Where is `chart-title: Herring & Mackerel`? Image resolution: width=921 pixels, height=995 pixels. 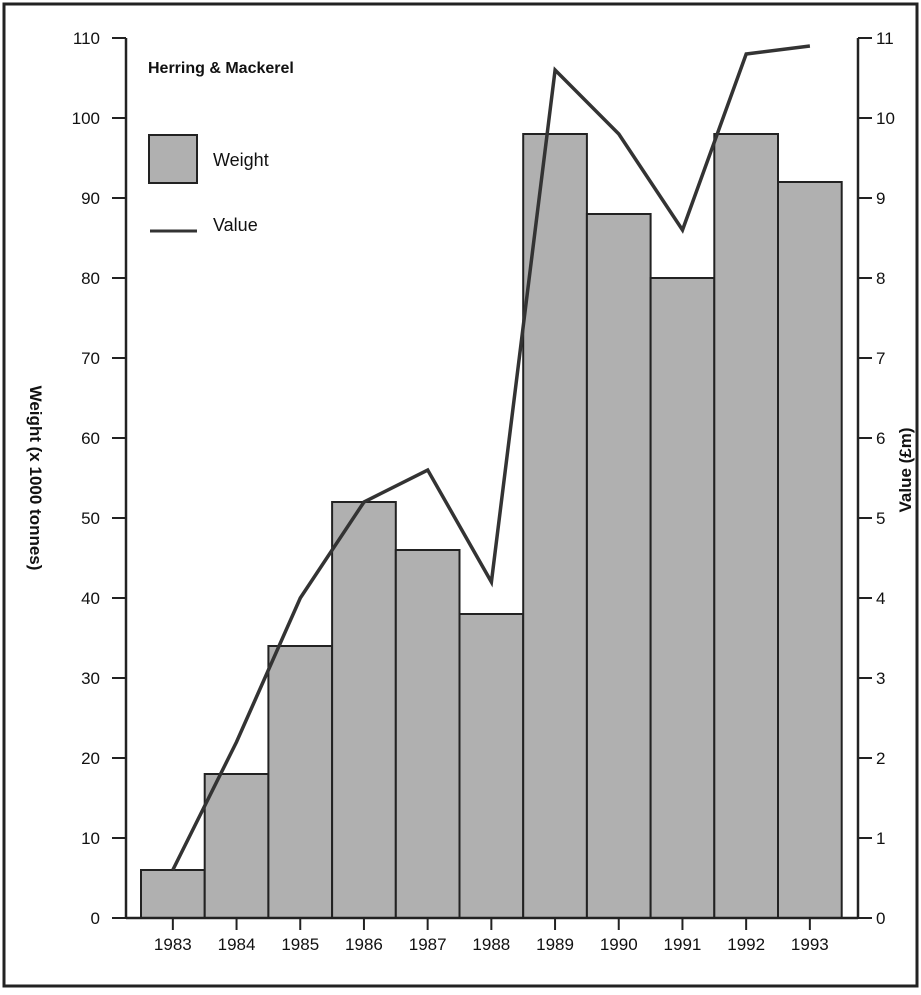
chart-title: Herring & Mackerel is located at coordinates (221, 68).